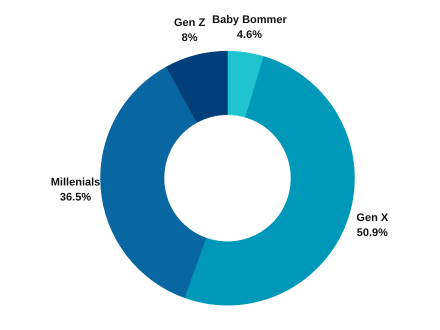  Describe the element at coordinates (372, 233) in the screenshot. I see `data-label: 50.9%` at that location.